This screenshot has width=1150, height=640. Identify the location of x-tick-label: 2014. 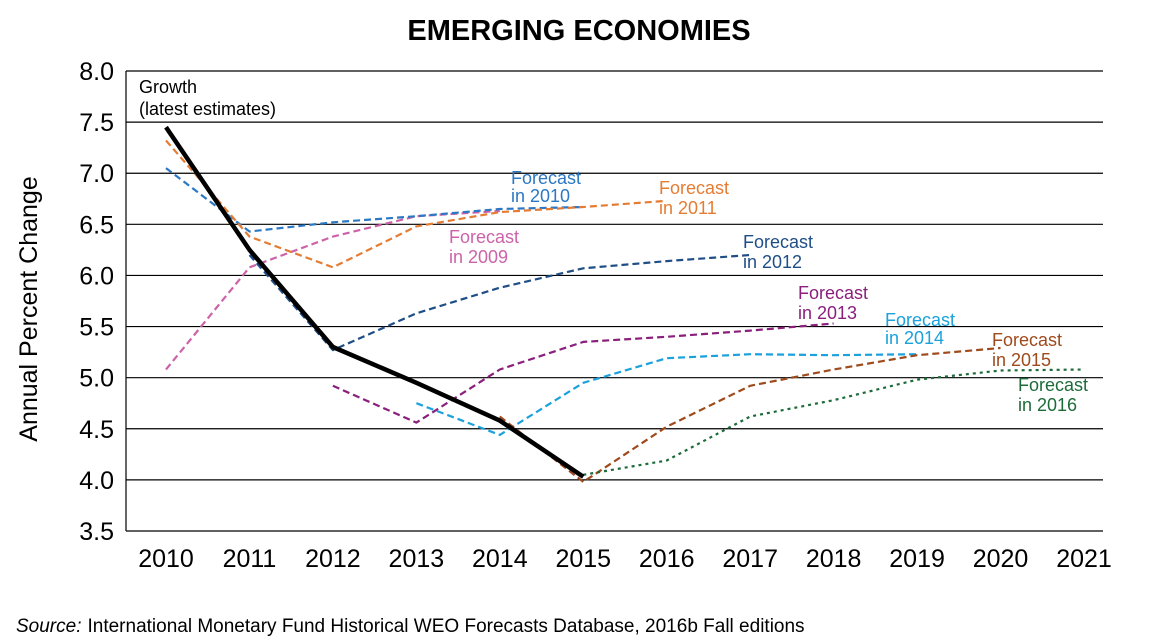
(500, 559).